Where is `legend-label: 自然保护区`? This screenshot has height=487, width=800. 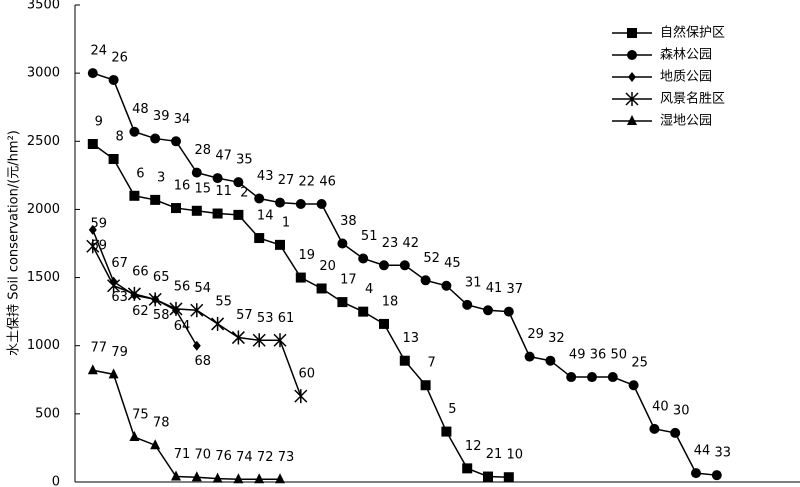 legend-label: 自然保护区 is located at coordinates (692, 33).